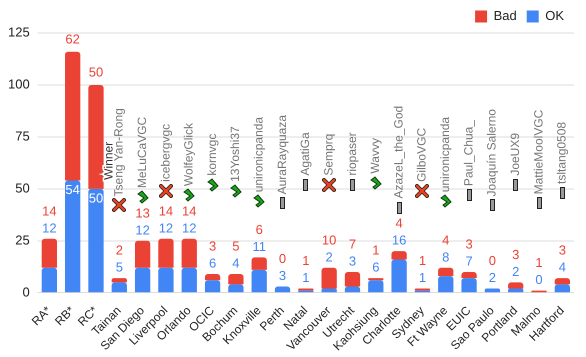 The width and height of the screenshot is (586, 357). What do you see at coordinates (281, 154) in the screenshot?
I see `annotation: AuraRayquaza` at bounding box center [281, 154].